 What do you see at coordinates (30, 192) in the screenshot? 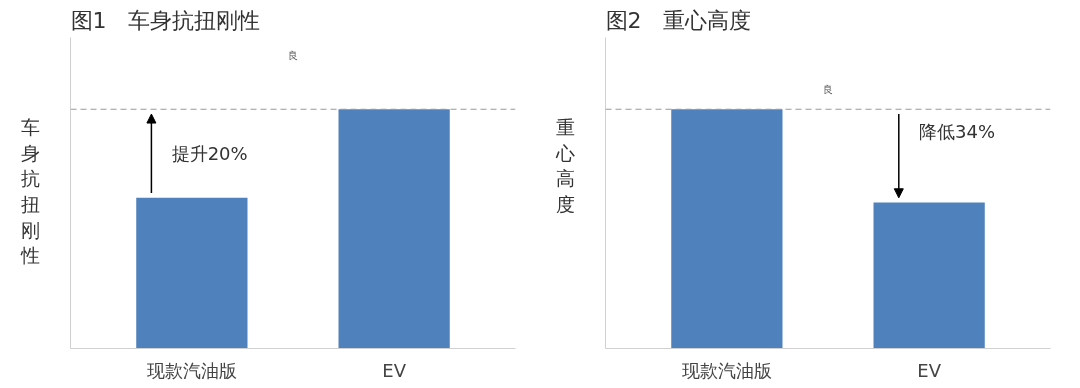
I see `y-axis-title: 车身抗扭刚性` at bounding box center [30, 192].